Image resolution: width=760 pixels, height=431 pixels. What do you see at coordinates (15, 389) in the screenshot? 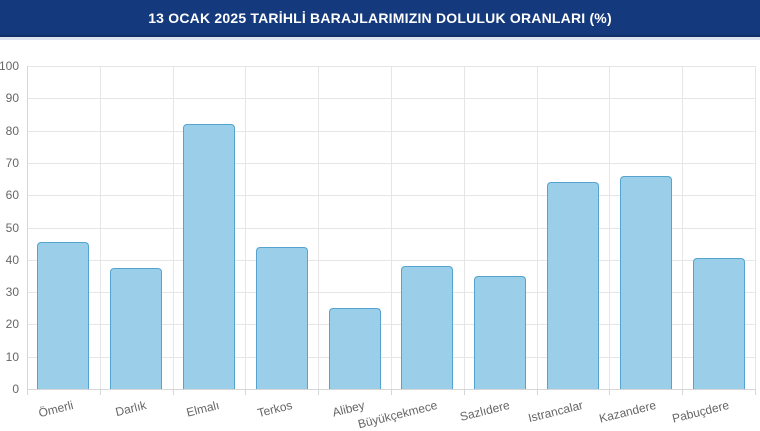
I see `y-tick-label: 0` at bounding box center [15, 389].